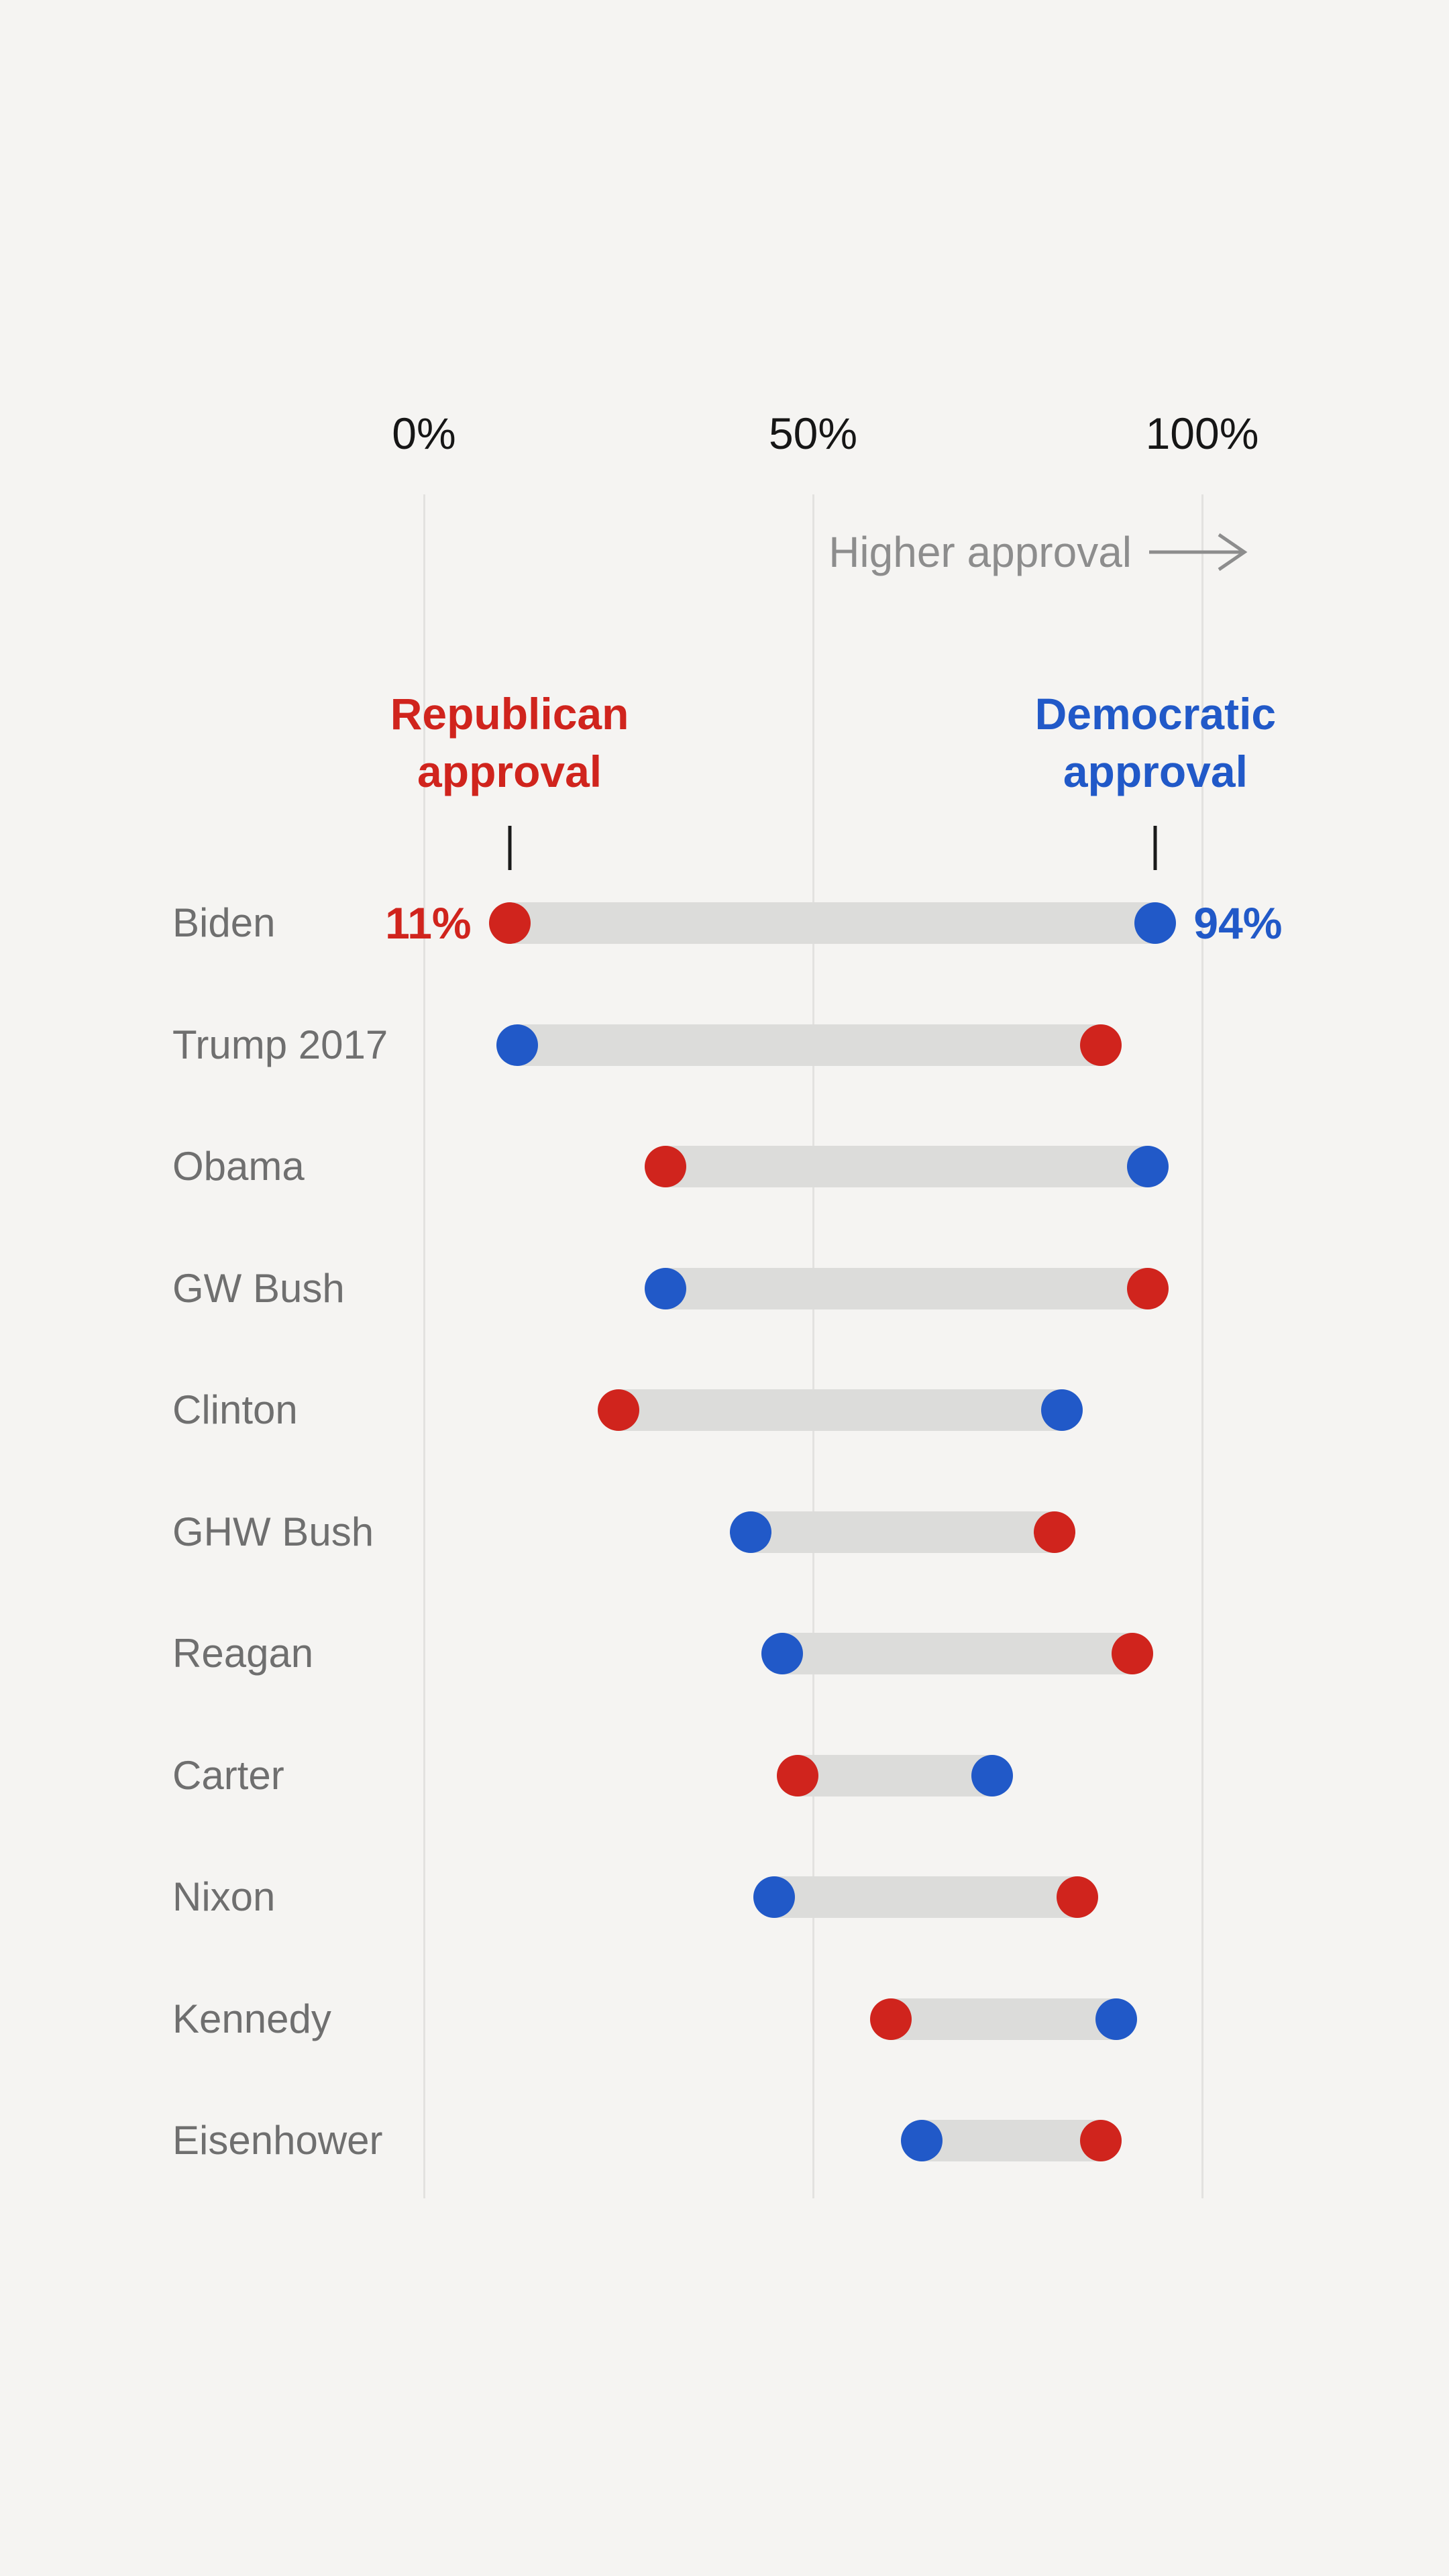 This screenshot has height=2576, width=1449. What do you see at coordinates (224, 922) in the screenshot?
I see `president-label: Biden` at bounding box center [224, 922].